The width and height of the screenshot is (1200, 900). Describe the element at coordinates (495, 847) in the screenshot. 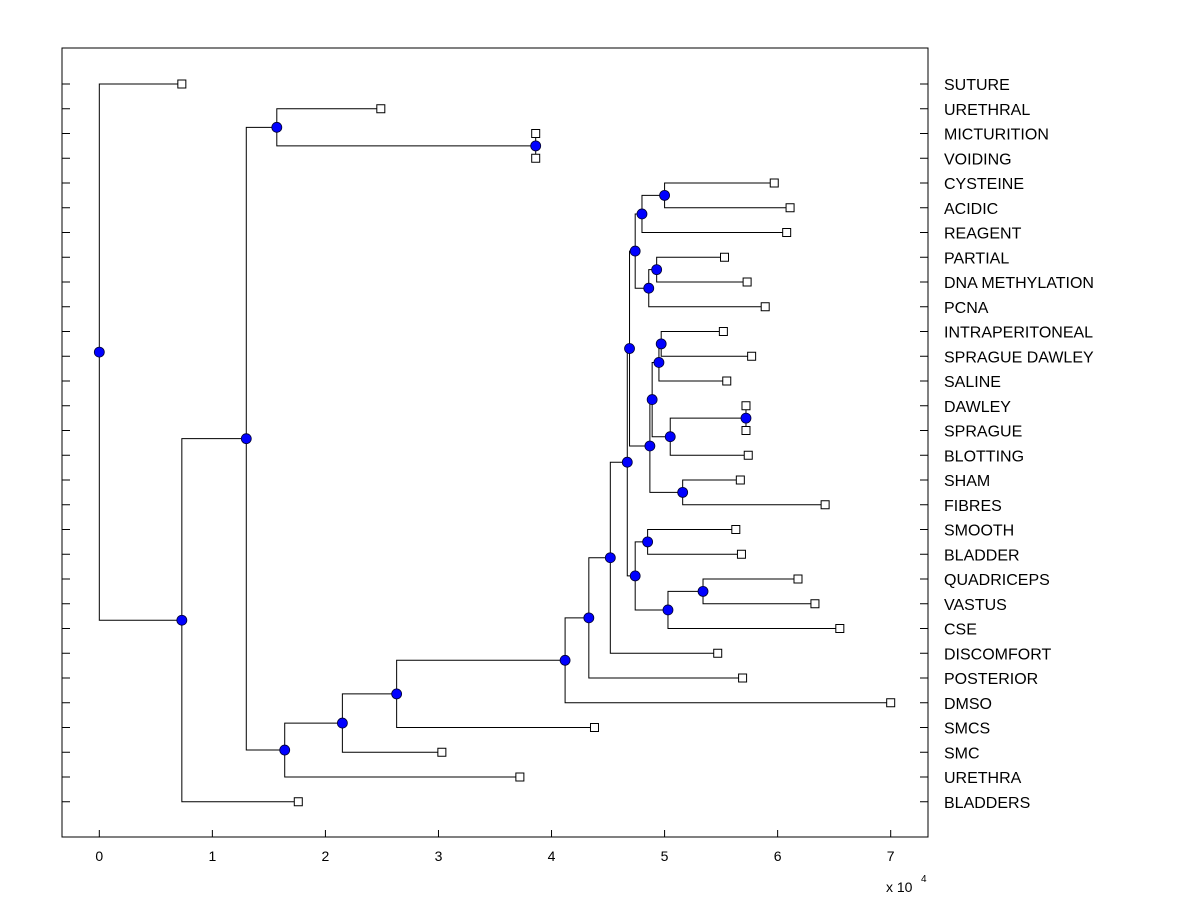

I see `x-axis-ticks: 0 1 2 3 4 5 6 7` at that location.